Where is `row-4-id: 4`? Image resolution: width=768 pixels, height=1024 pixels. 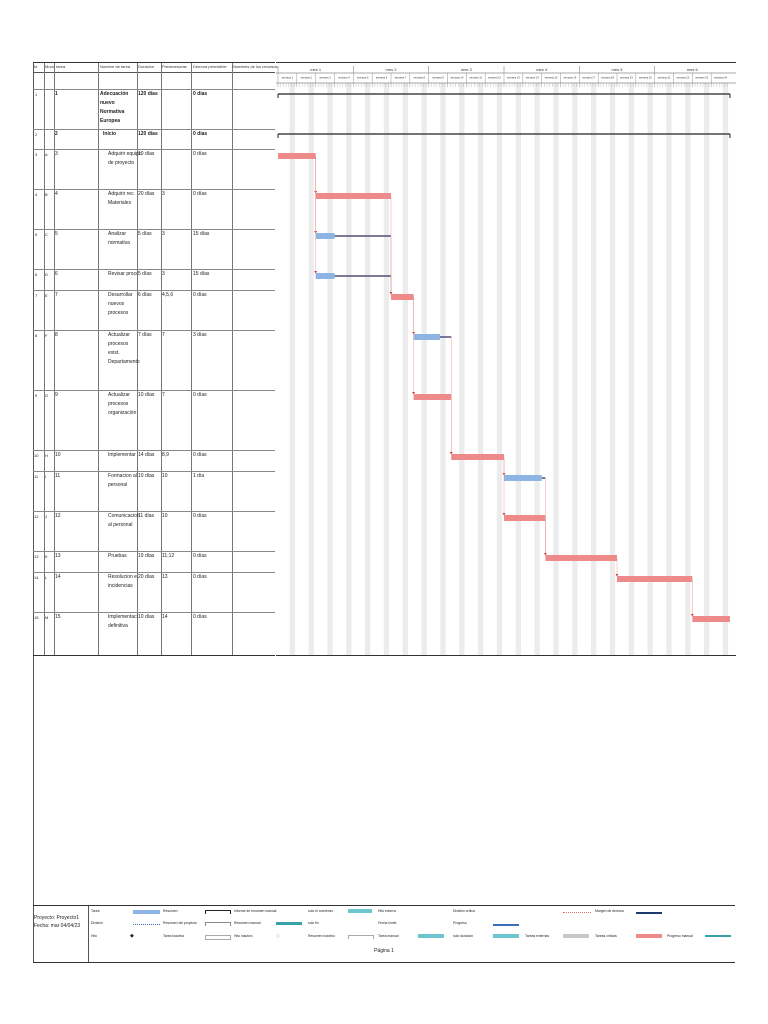 row-4-id: 4 is located at coordinates (36, 194).